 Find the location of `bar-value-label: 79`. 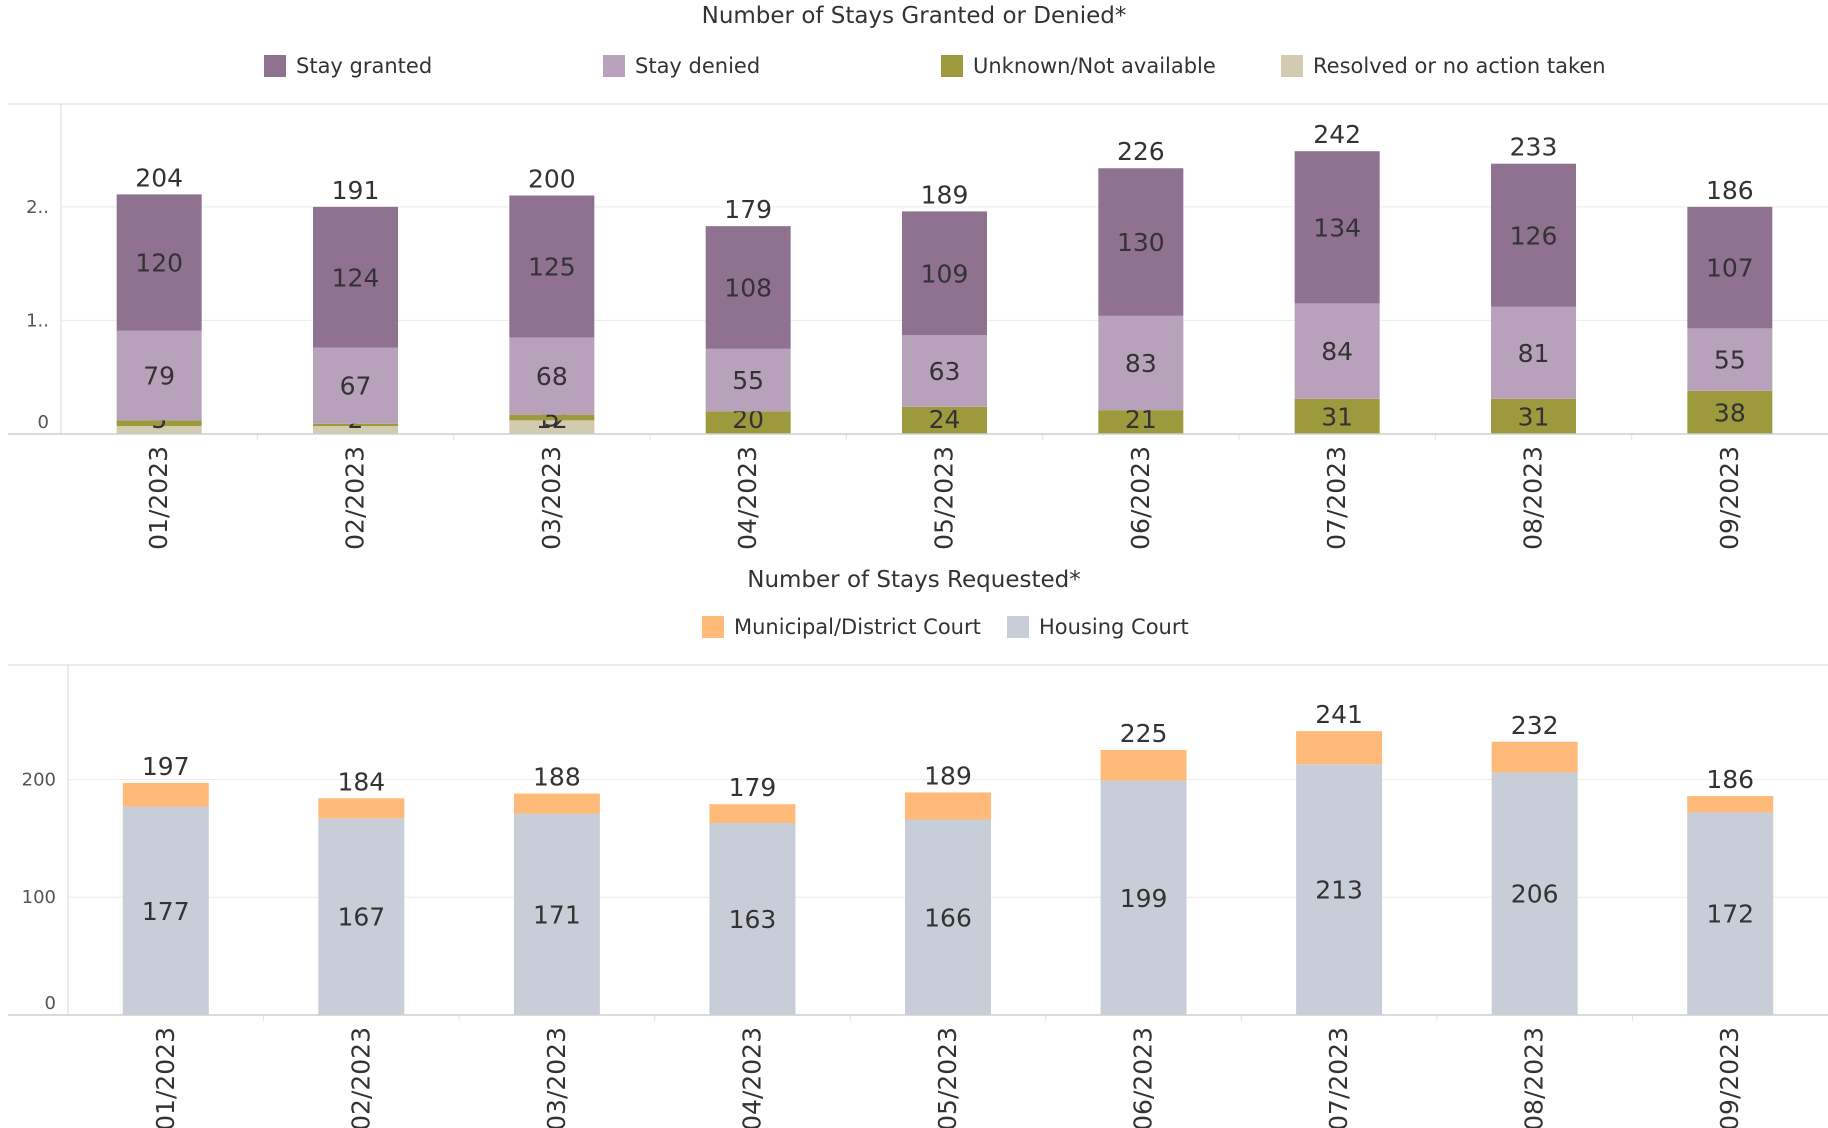

bar-value-label: 79 is located at coordinates (159, 376).